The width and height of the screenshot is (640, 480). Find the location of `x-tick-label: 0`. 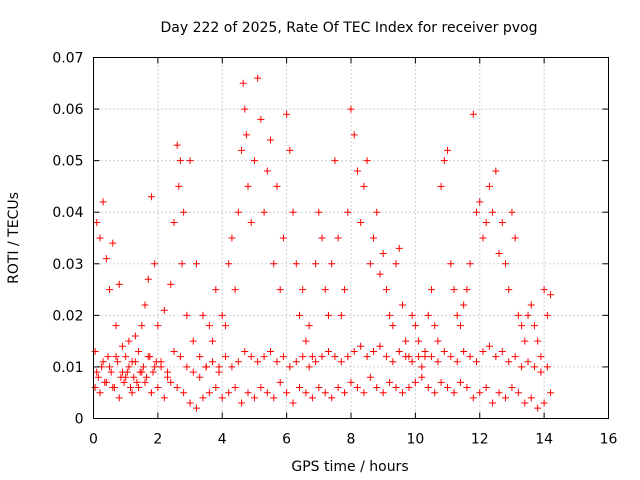

x-tick-label: 0 is located at coordinates (93, 440).